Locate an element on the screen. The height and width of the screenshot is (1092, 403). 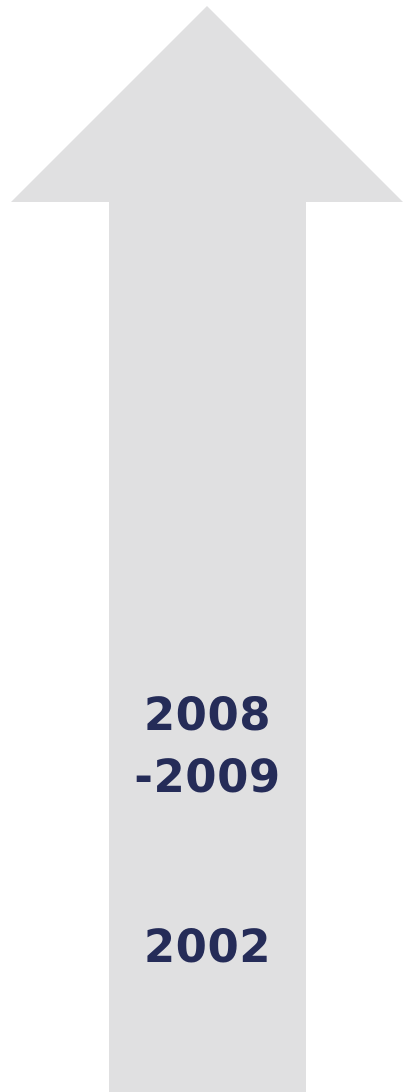
timeline-label-line: 2002 is located at coordinates (207, 946).